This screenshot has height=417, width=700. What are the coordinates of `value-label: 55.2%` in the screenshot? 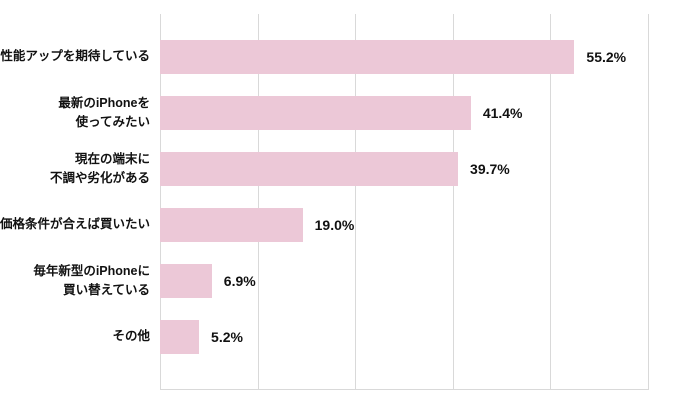 It's located at (606, 57).